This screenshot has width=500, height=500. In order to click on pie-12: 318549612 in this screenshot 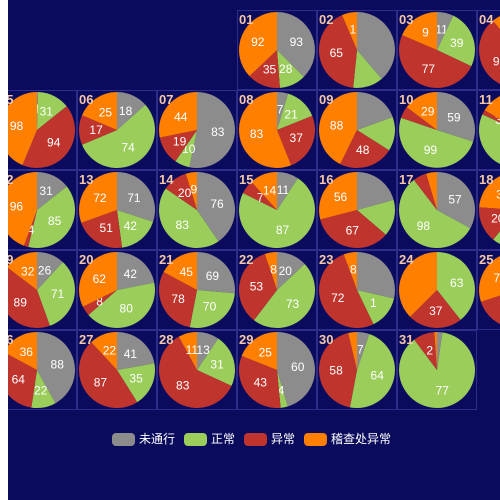, I will do `click(38, 210)`.